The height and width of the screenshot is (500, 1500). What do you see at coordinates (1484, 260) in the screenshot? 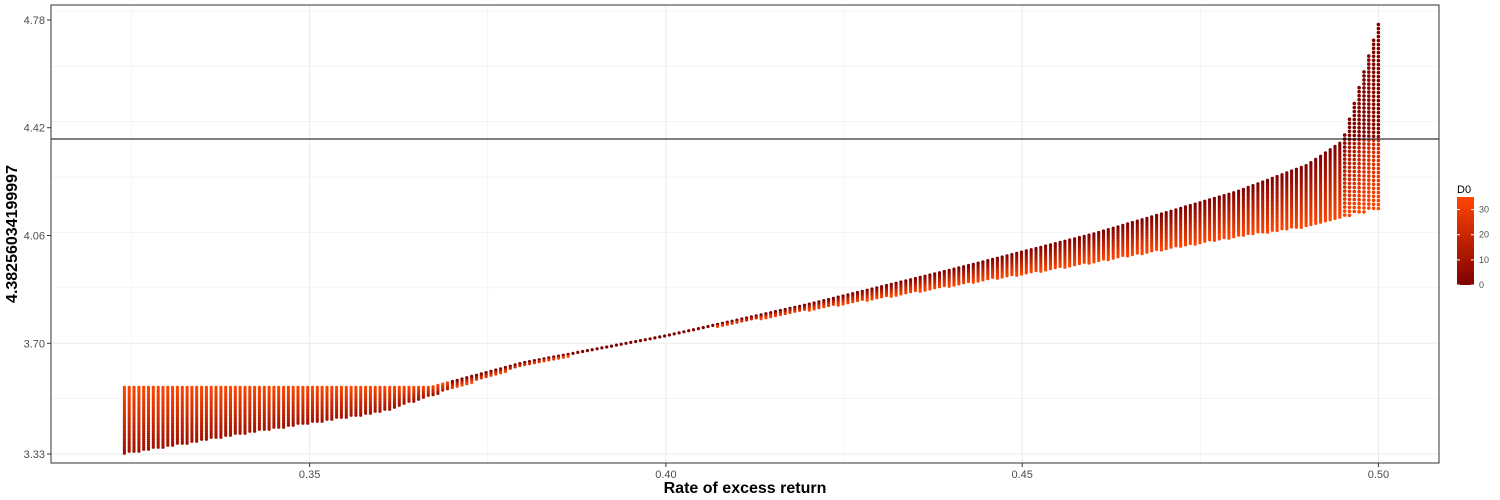
I see `legend-tick-label: 10` at bounding box center [1484, 260].